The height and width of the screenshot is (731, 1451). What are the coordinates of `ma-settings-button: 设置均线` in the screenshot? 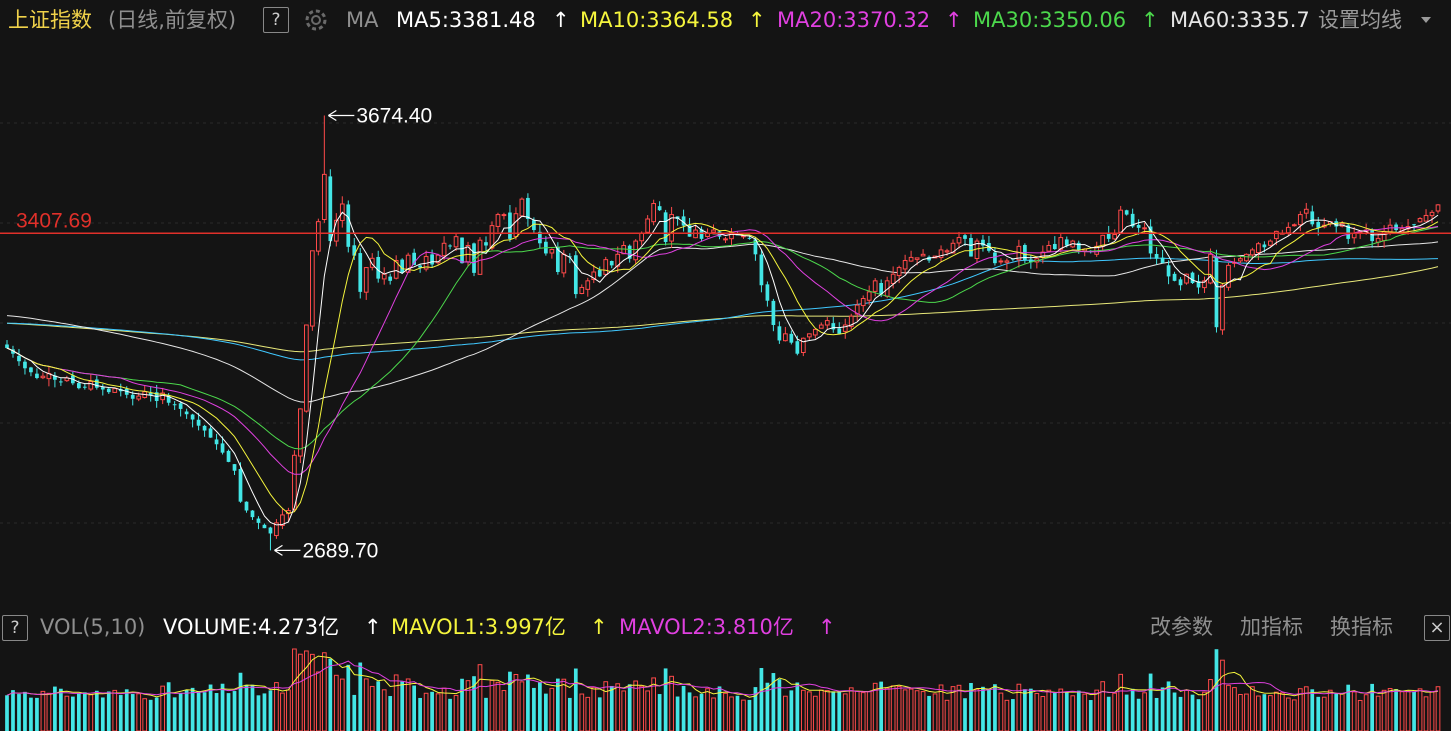 It's located at (1360, 20).